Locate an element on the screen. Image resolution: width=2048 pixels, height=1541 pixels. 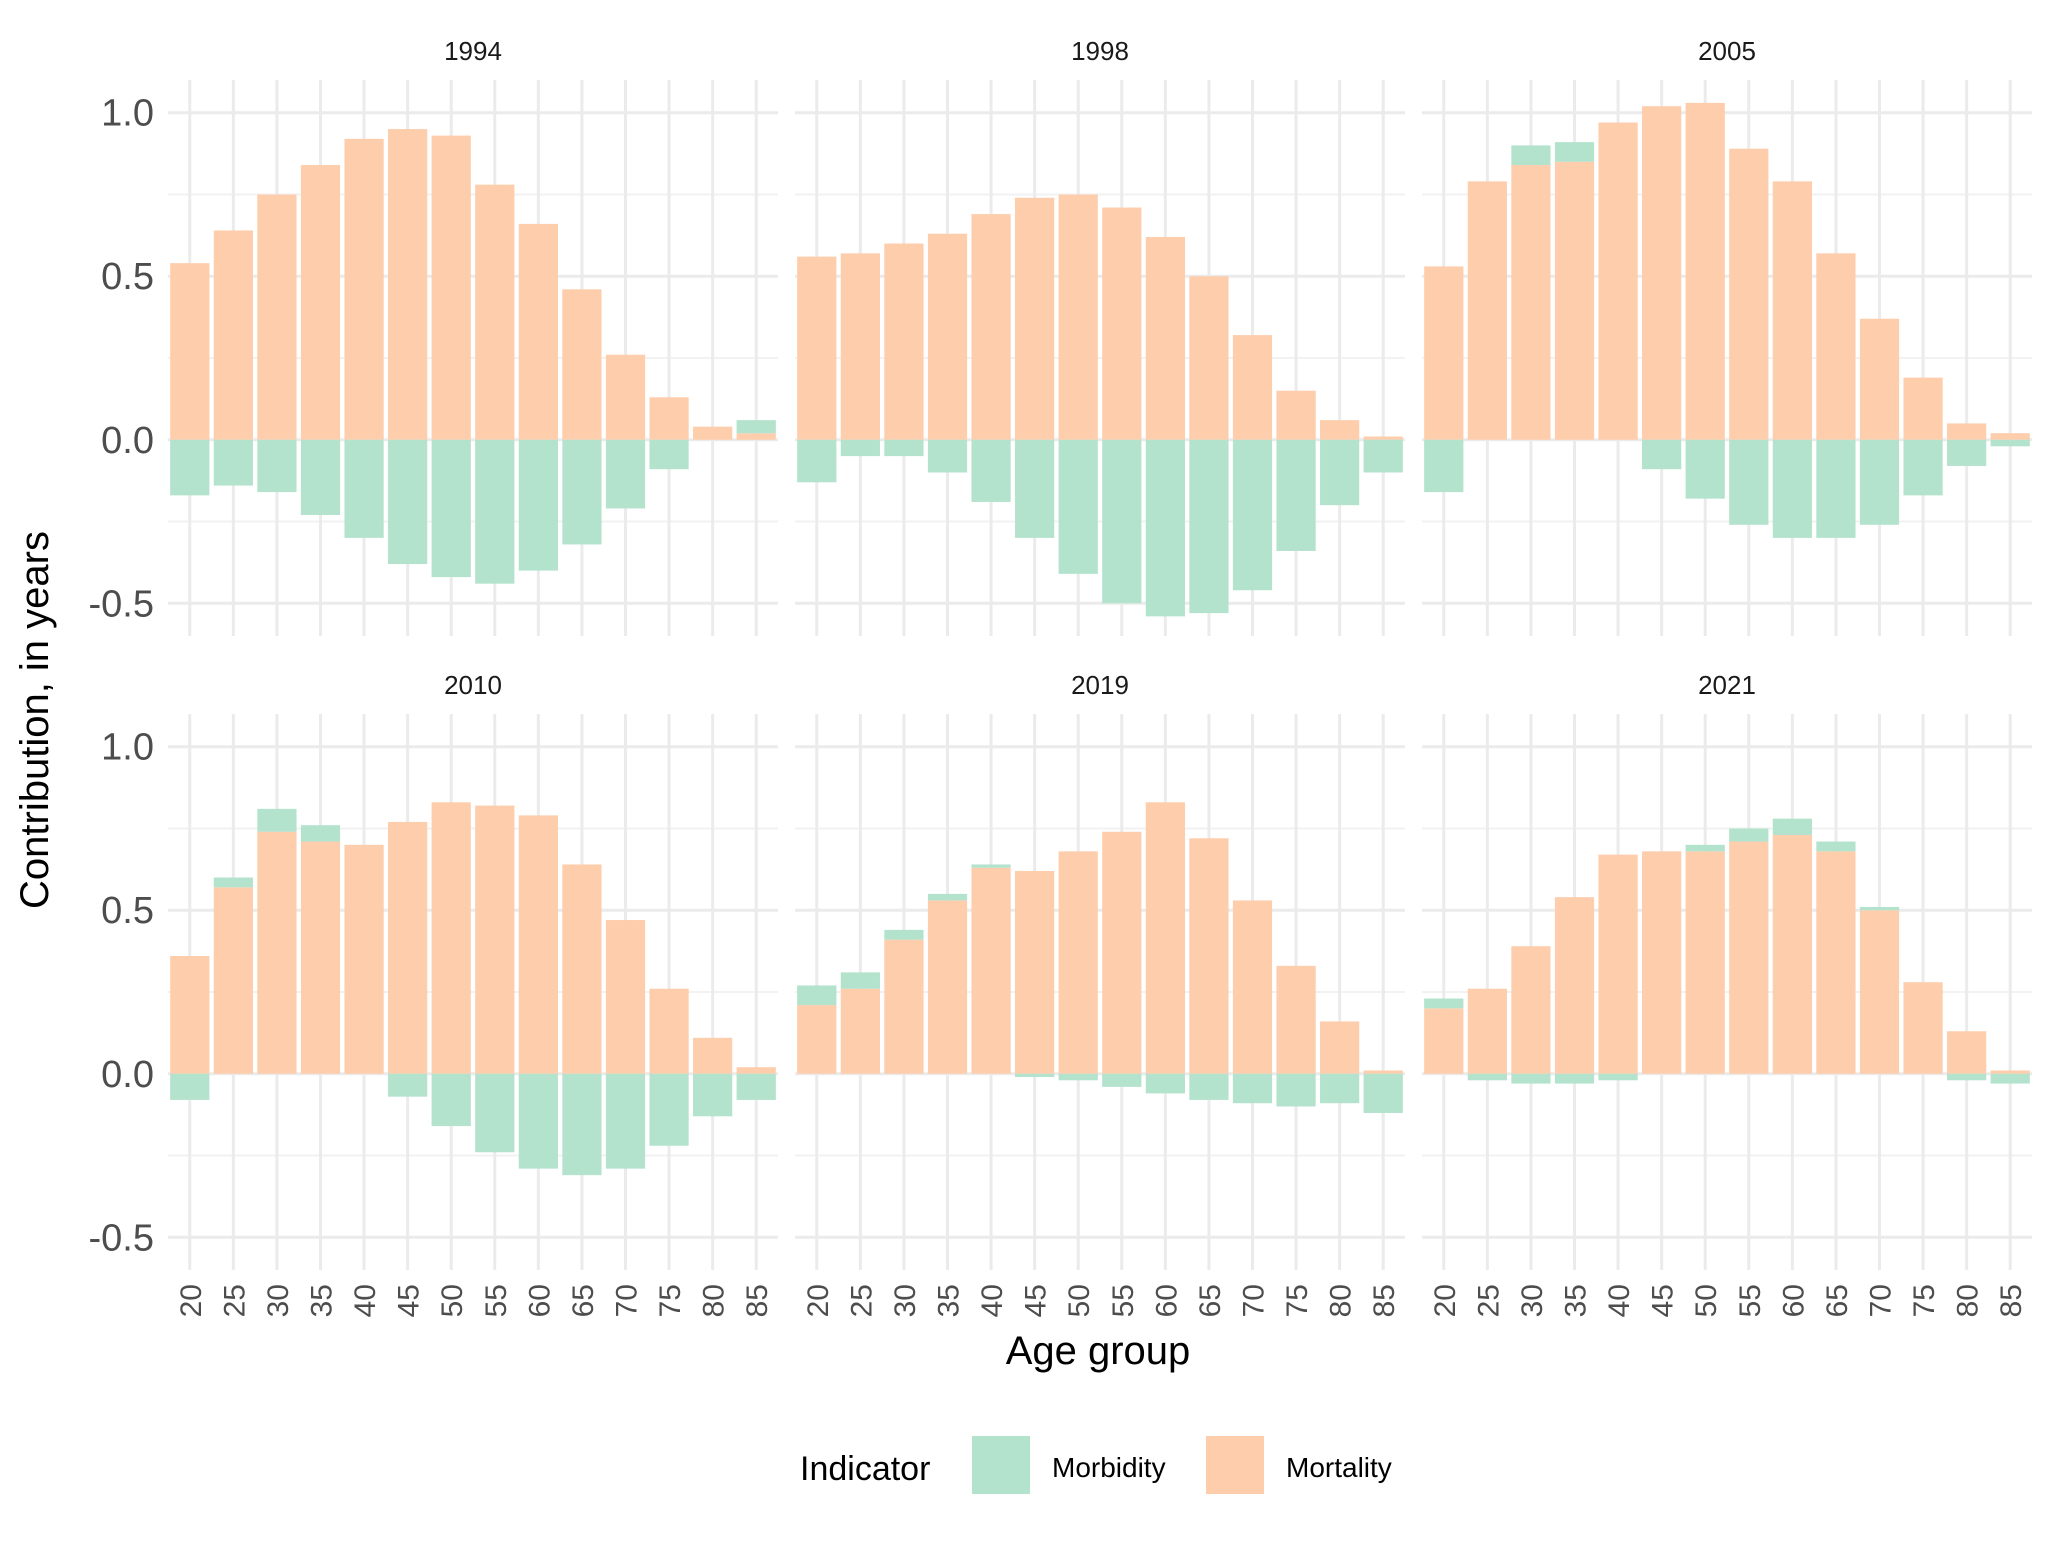
panel-title: 2010 is located at coordinates (473, 685).